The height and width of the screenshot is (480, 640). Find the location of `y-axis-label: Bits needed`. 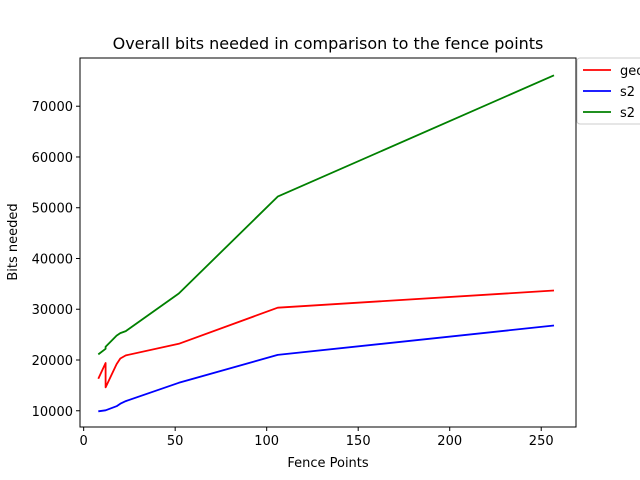

y-axis-label: Bits needed is located at coordinates (13, 241).